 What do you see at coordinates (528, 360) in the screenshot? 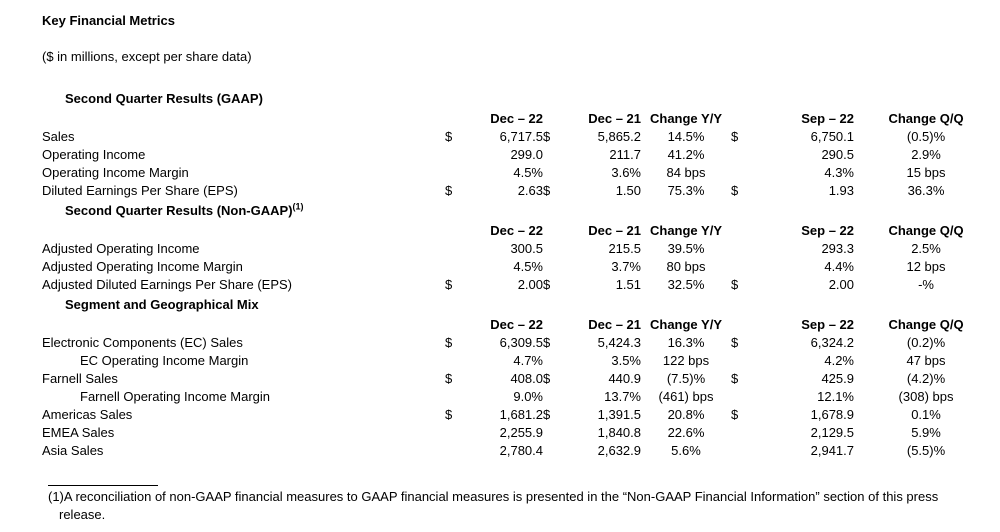
I see `value-dec-22: 4.7%` at bounding box center [528, 360].